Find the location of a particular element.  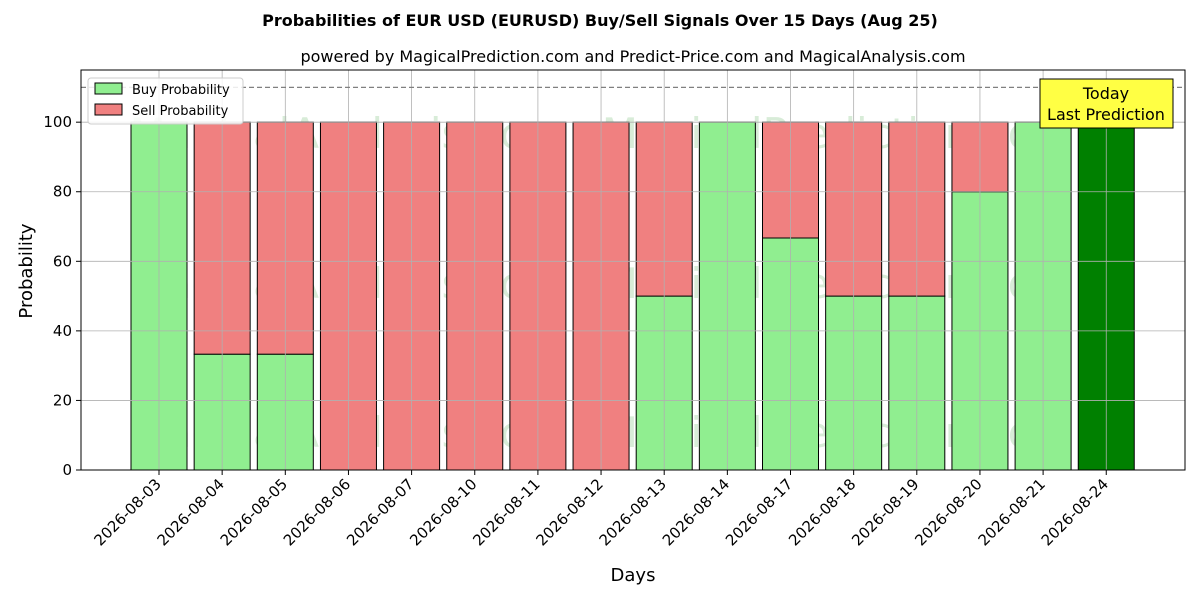

x-tick-label: 2026-08-14 is located at coordinates (696, 512).